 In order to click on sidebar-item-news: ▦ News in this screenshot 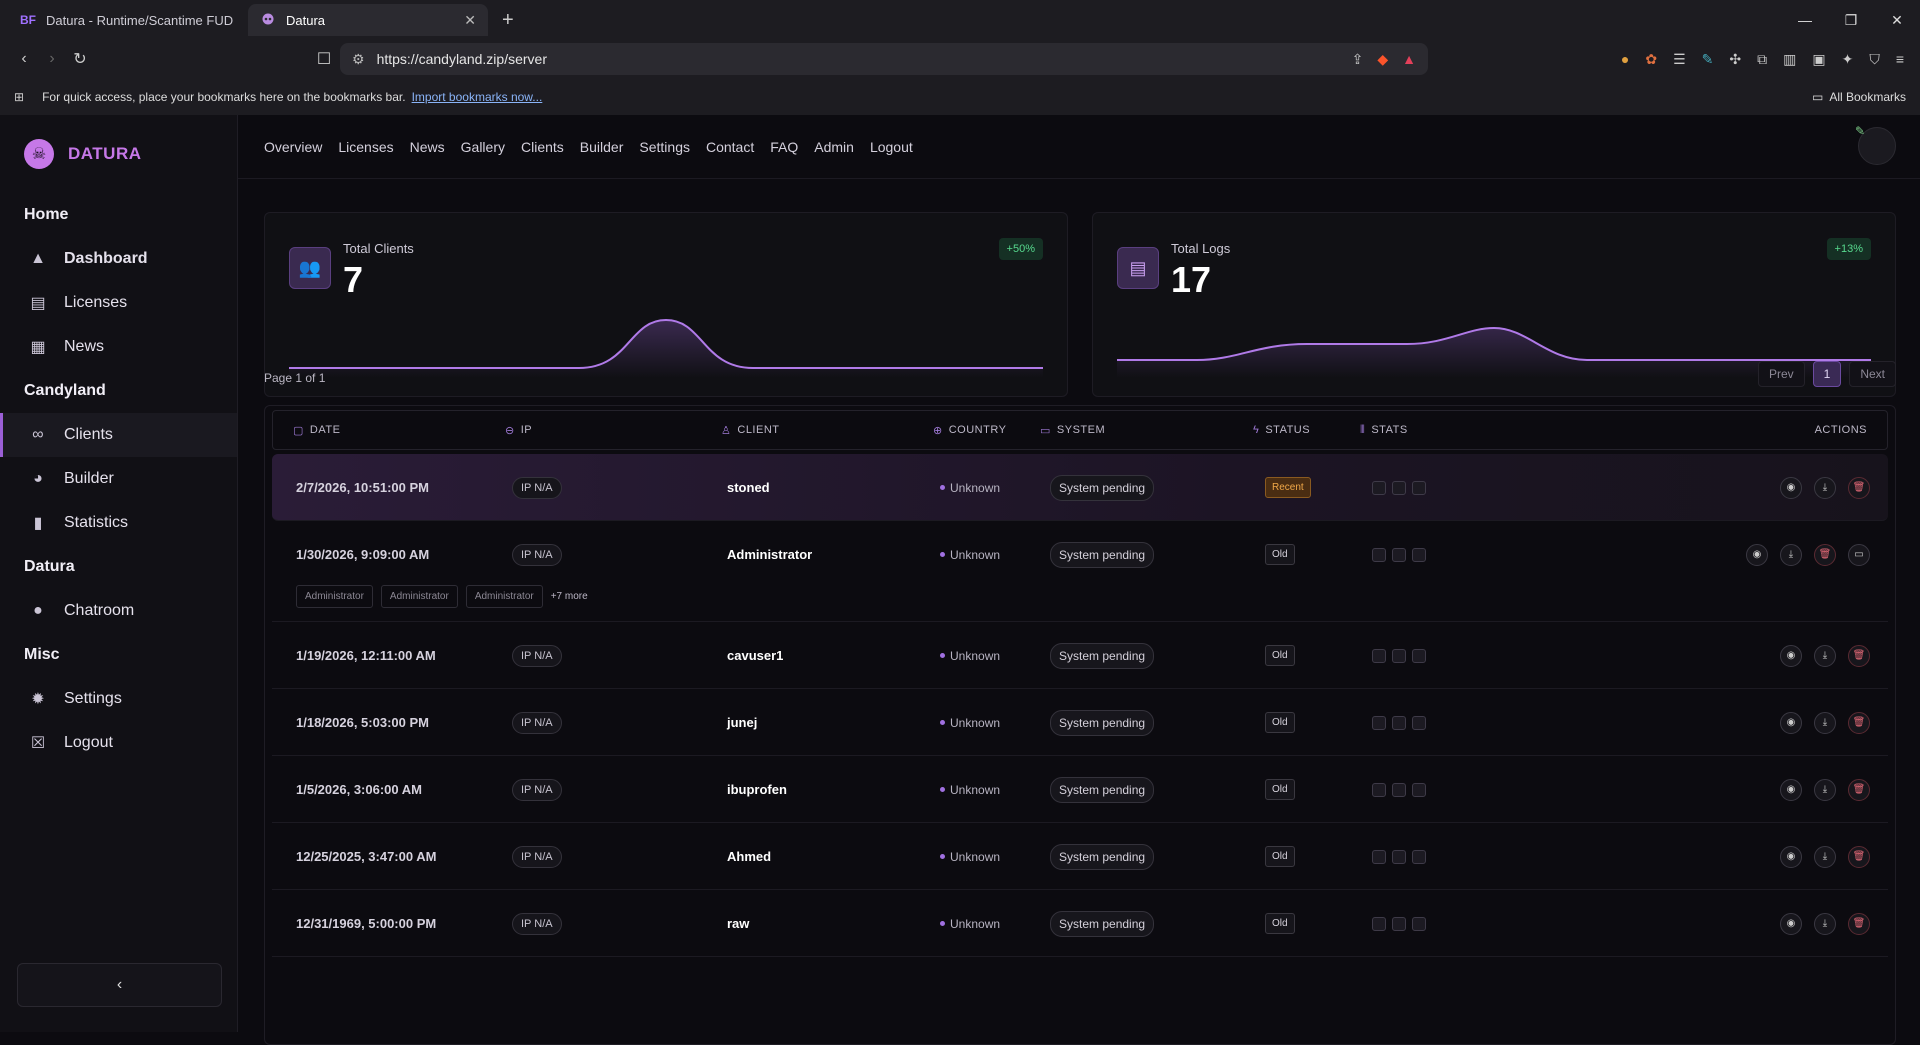, I will do `click(118, 347)`.